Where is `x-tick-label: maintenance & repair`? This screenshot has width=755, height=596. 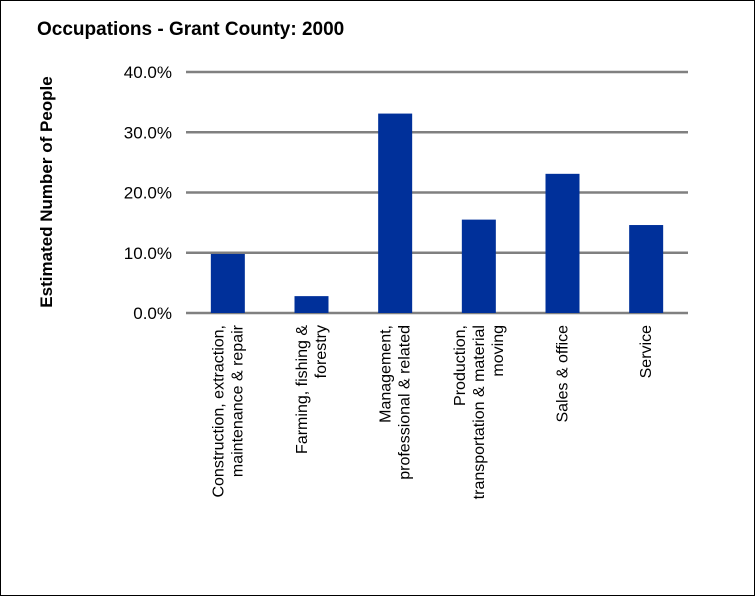 x-tick-label: maintenance & repair is located at coordinates (237, 400).